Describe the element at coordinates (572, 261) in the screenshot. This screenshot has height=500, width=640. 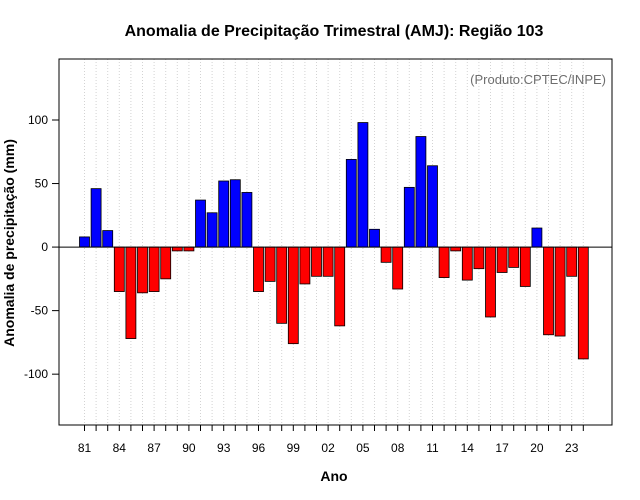
I see `bar-2023` at that location.